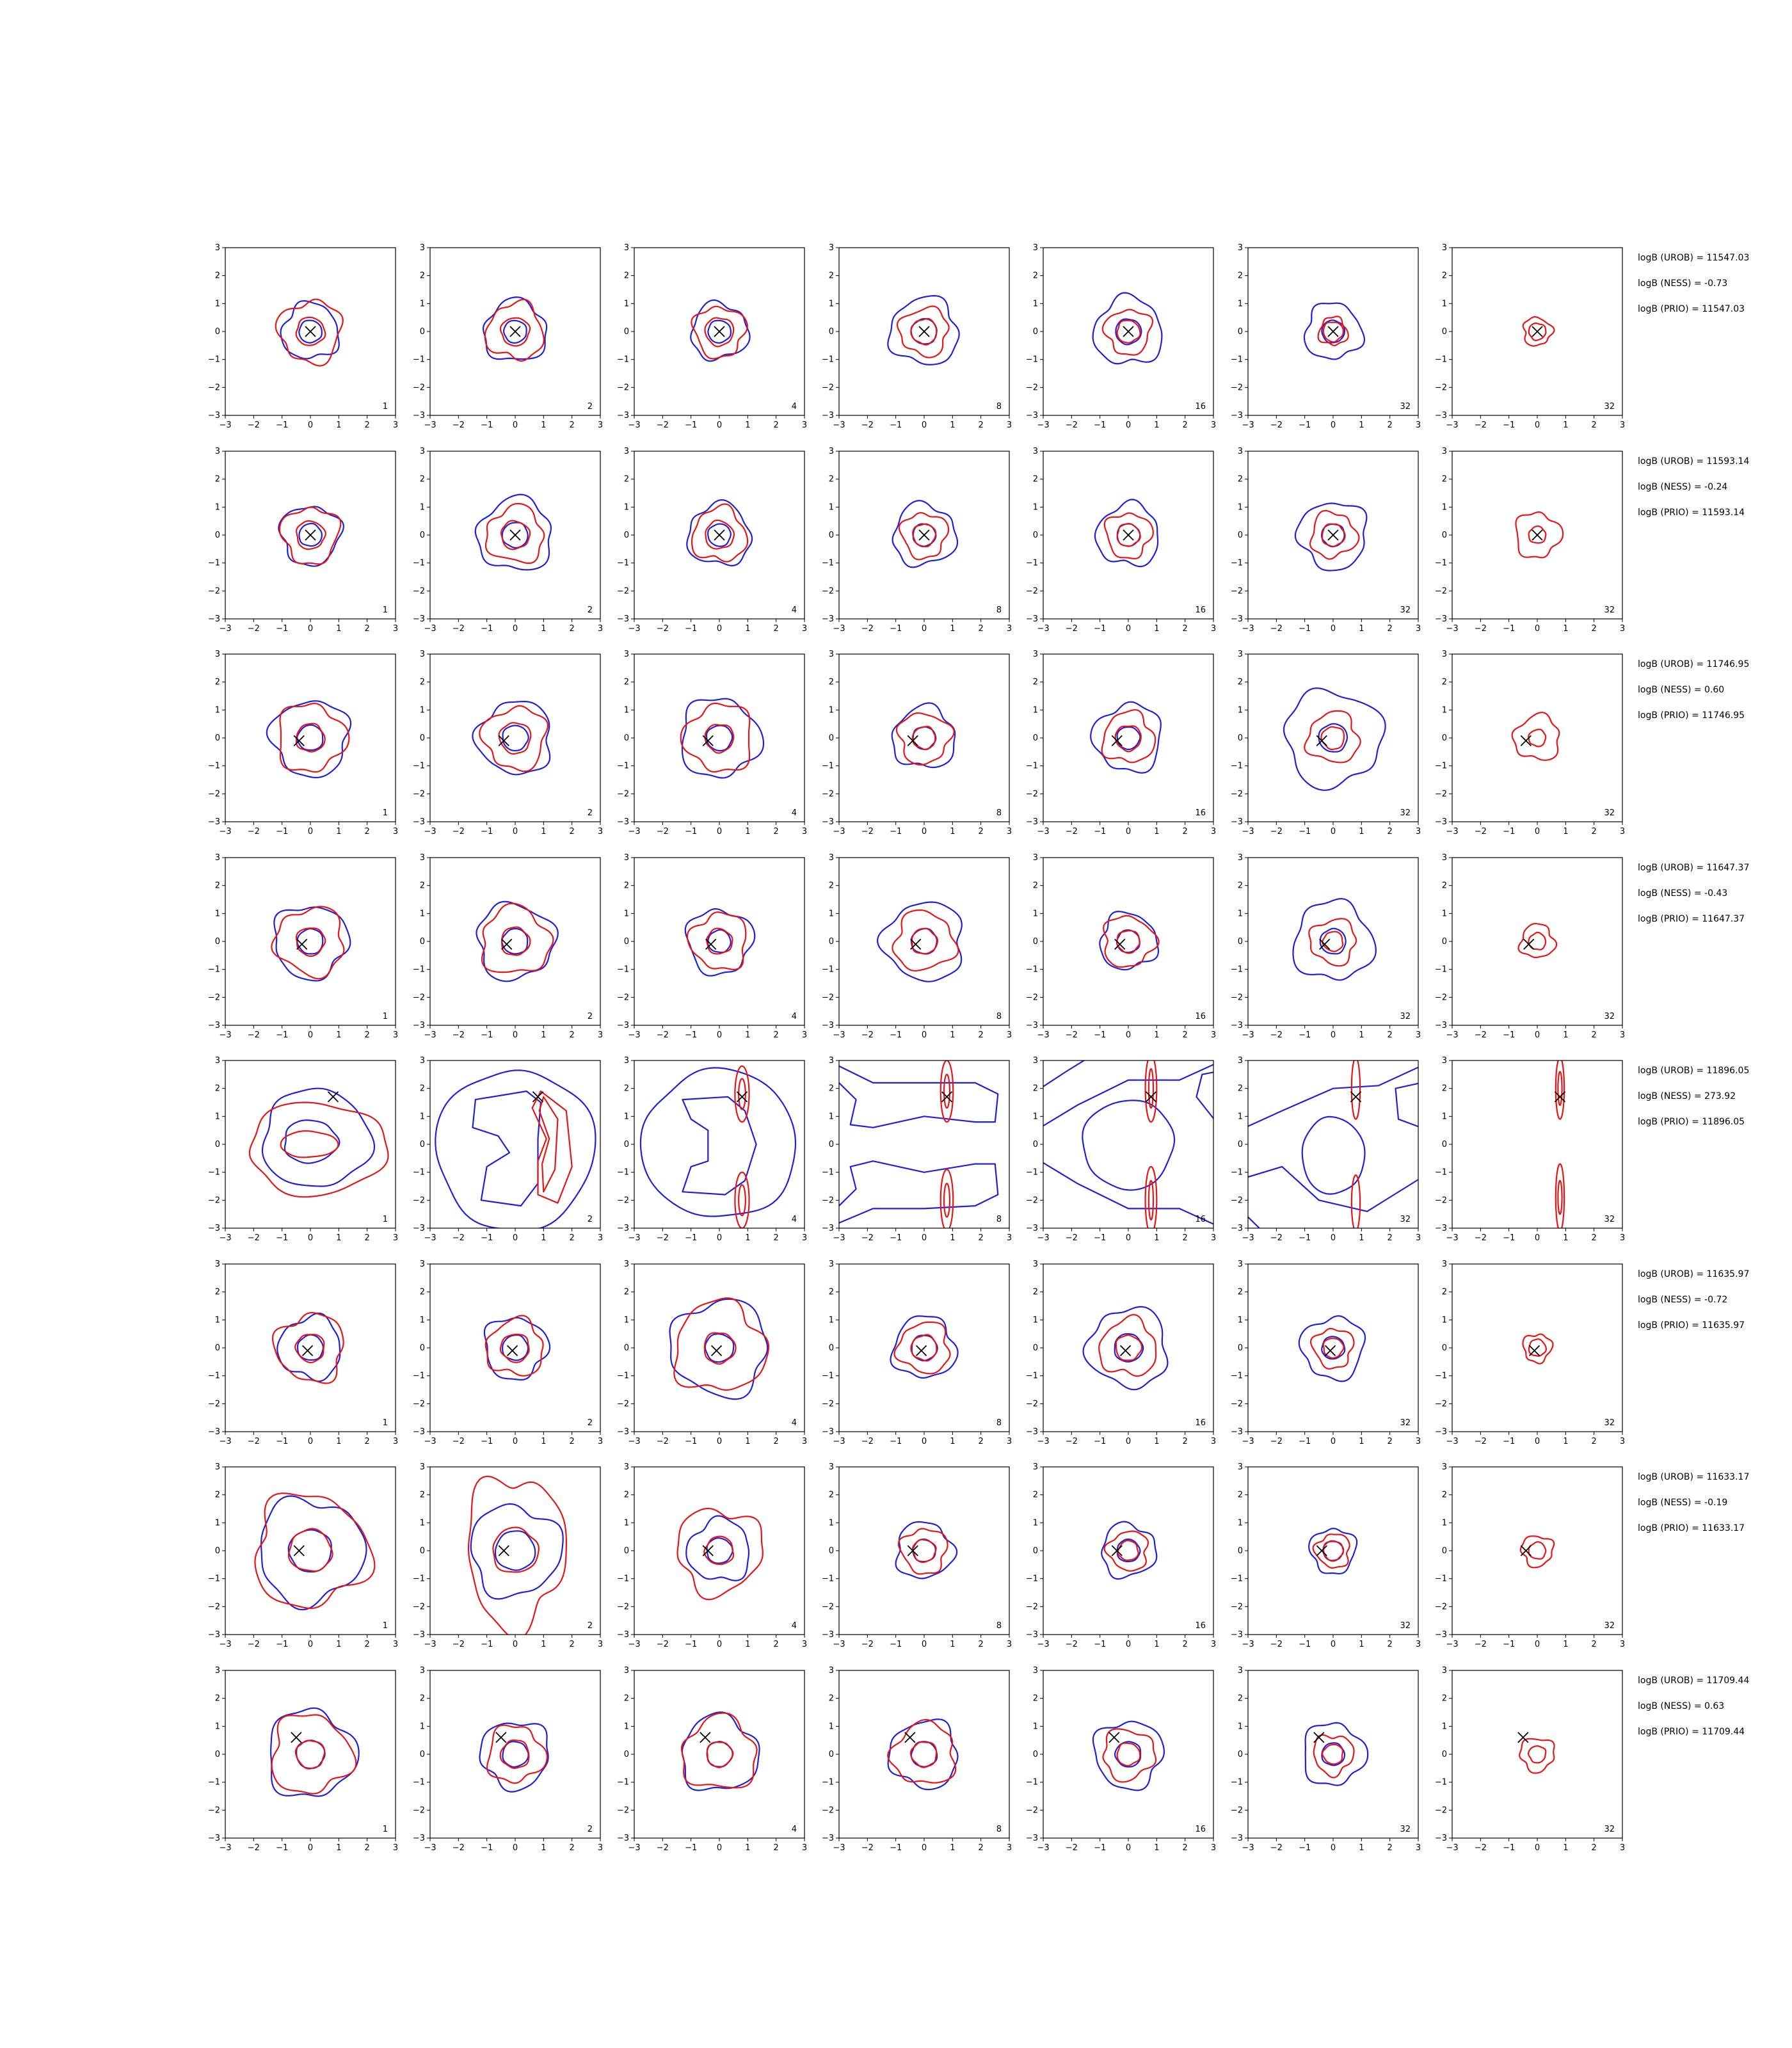  I want to click on contour-plot: −3−3 −2 −2 −1 −1 0 0 1 1 2 2 3 3 32, so click(1530, 946).